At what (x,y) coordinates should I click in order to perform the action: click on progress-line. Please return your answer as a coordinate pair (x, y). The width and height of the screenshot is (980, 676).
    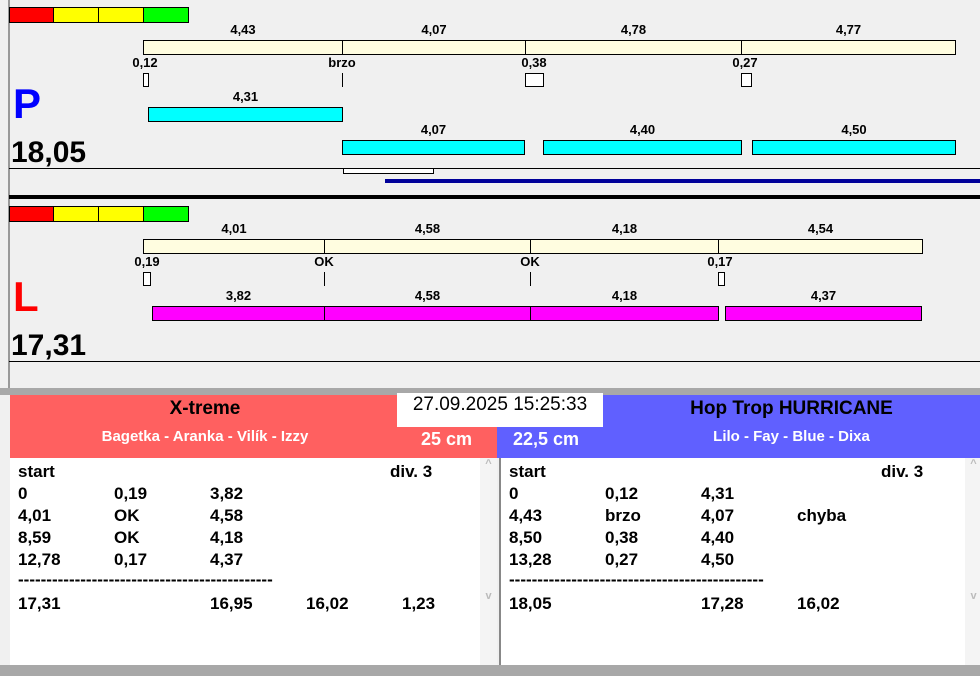
    Looking at the image, I should click on (682, 181).